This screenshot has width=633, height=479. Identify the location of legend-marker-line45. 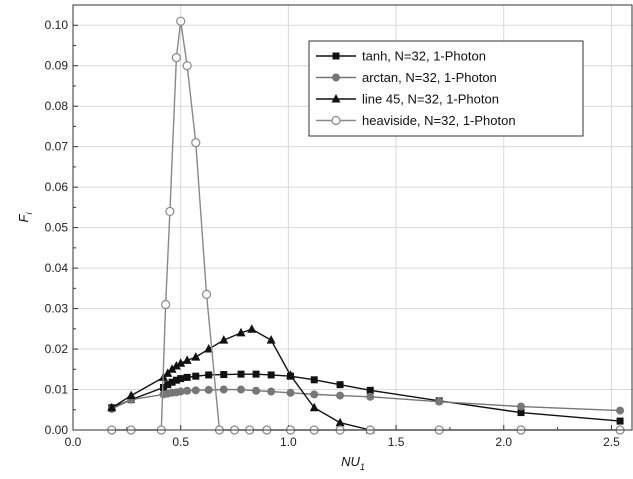
(336, 98).